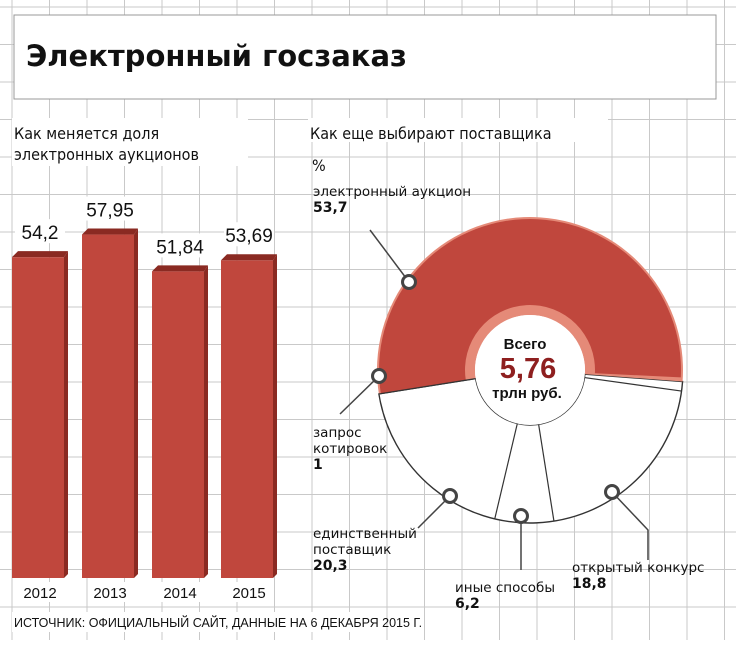 The image size is (736, 645). I want to click on donut-slice-label: электронный аукцион, so click(392, 192).